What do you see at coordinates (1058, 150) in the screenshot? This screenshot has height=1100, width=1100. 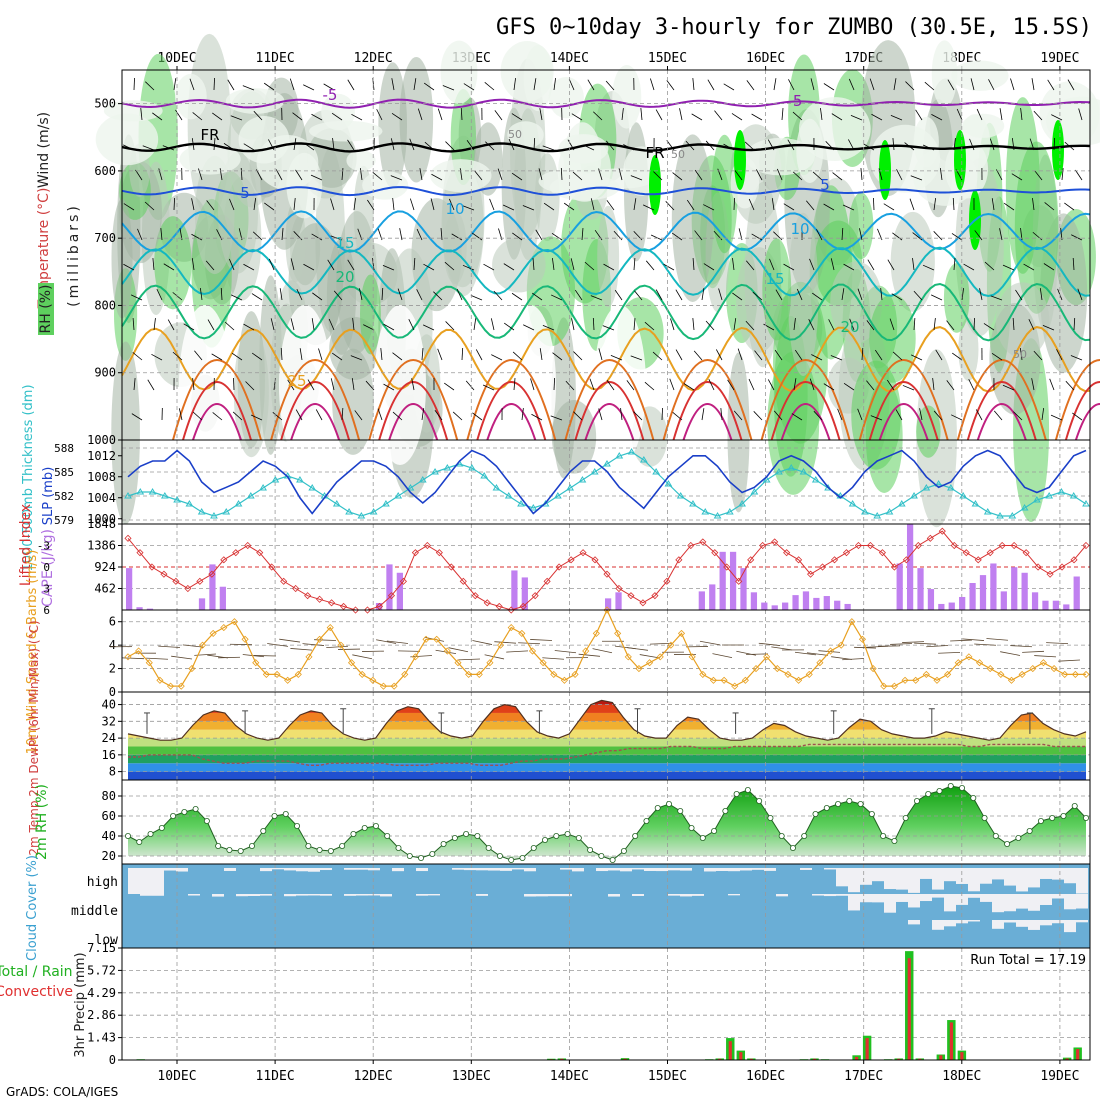 I see `rh-saturated-shading` at bounding box center [1058, 150].